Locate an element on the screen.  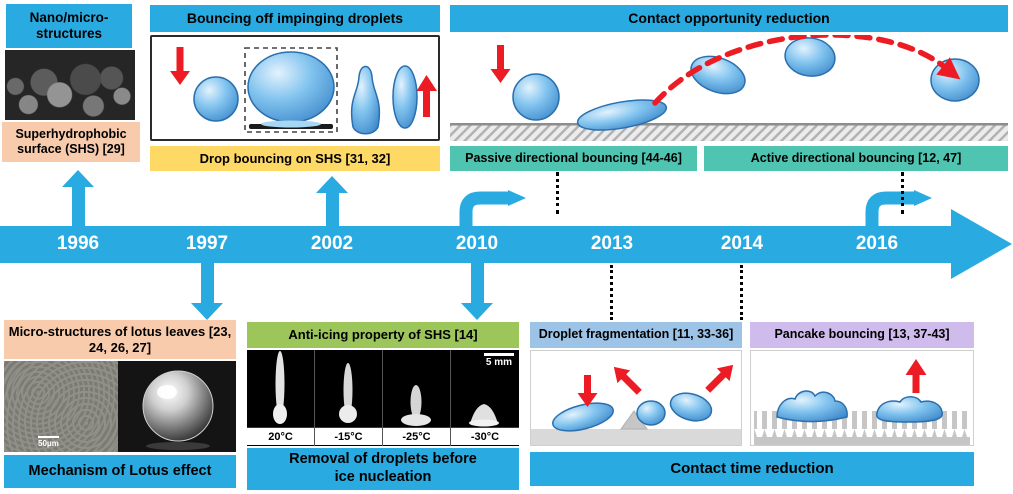
ice-temp-label: -15°C is located at coordinates (348, 436).